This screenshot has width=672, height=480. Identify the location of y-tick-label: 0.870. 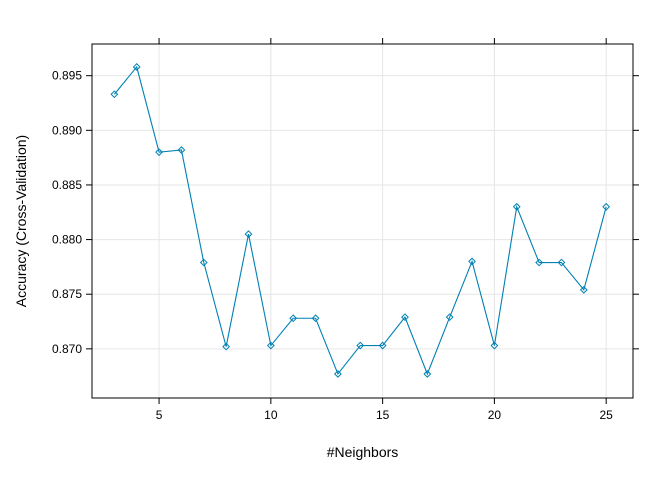
(67, 349).